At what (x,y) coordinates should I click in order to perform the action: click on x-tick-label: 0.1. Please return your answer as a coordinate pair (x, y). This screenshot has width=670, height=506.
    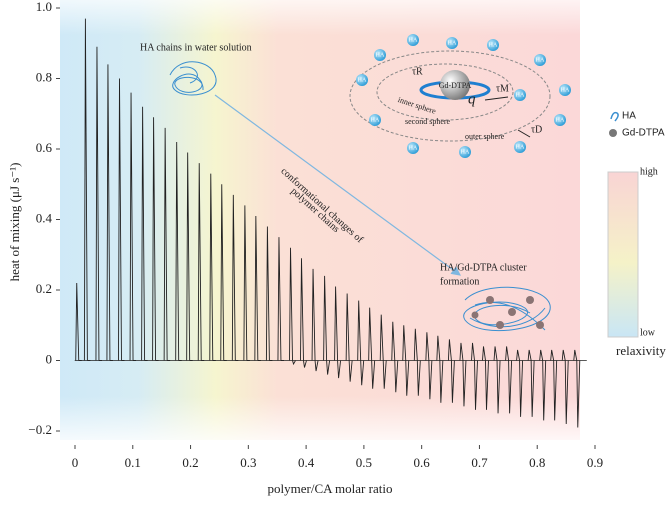
    Looking at the image, I should click on (133, 462).